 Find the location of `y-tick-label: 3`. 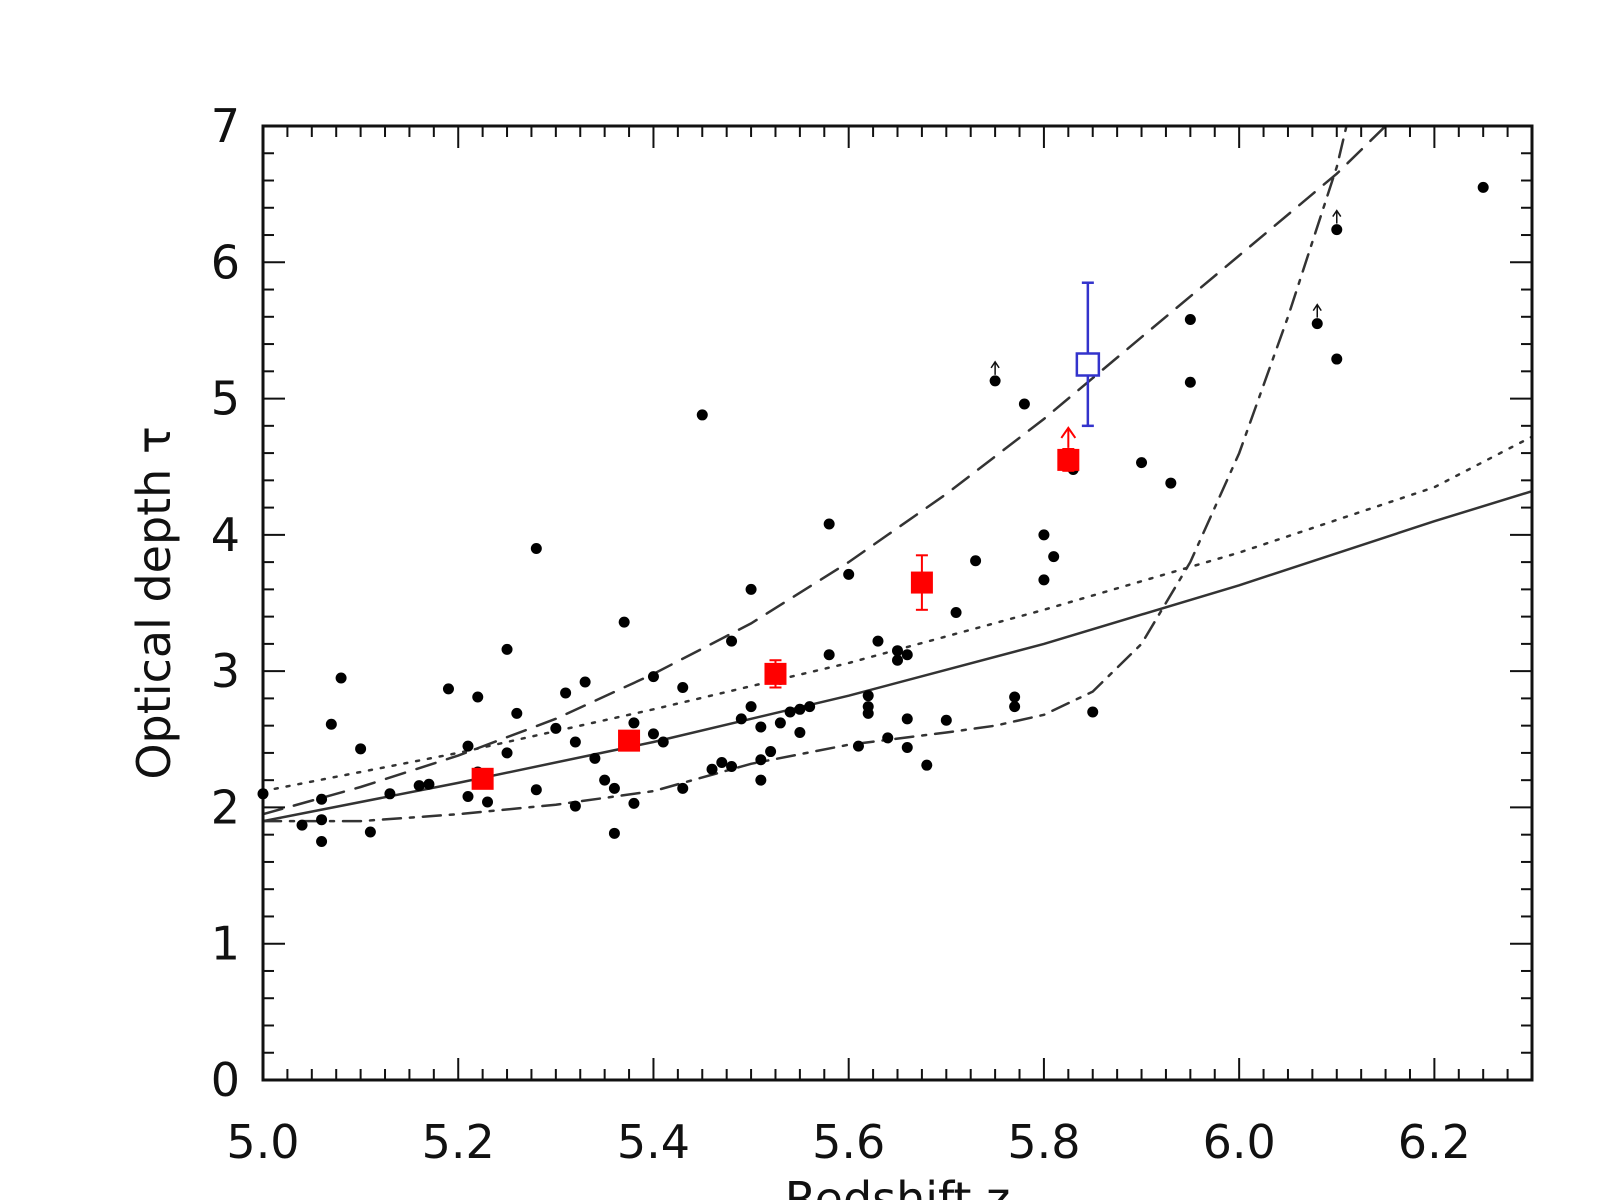

y-tick-label: 3 is located at coordinates (225, 671).